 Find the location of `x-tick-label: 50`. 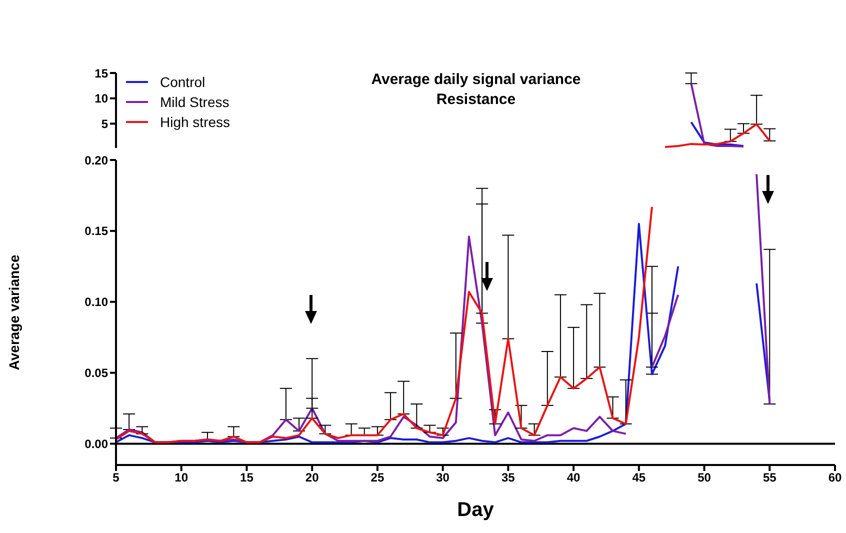

x-tick-label: 50 is located at coordinates (705, 477).